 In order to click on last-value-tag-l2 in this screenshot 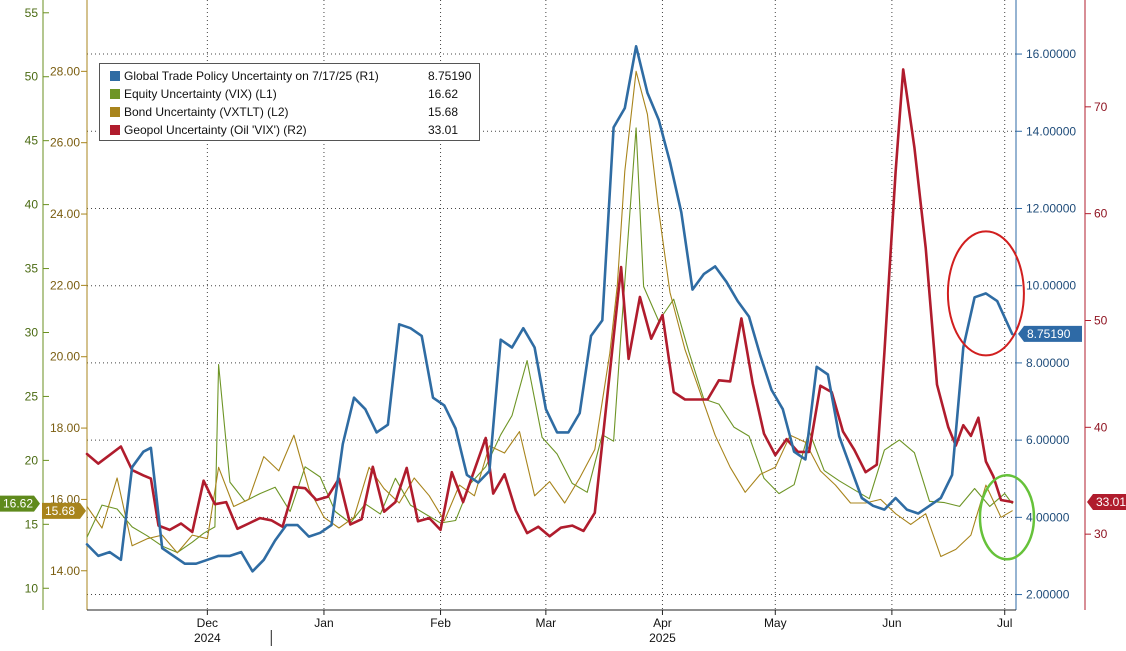, I will do `click(64, 510)`.